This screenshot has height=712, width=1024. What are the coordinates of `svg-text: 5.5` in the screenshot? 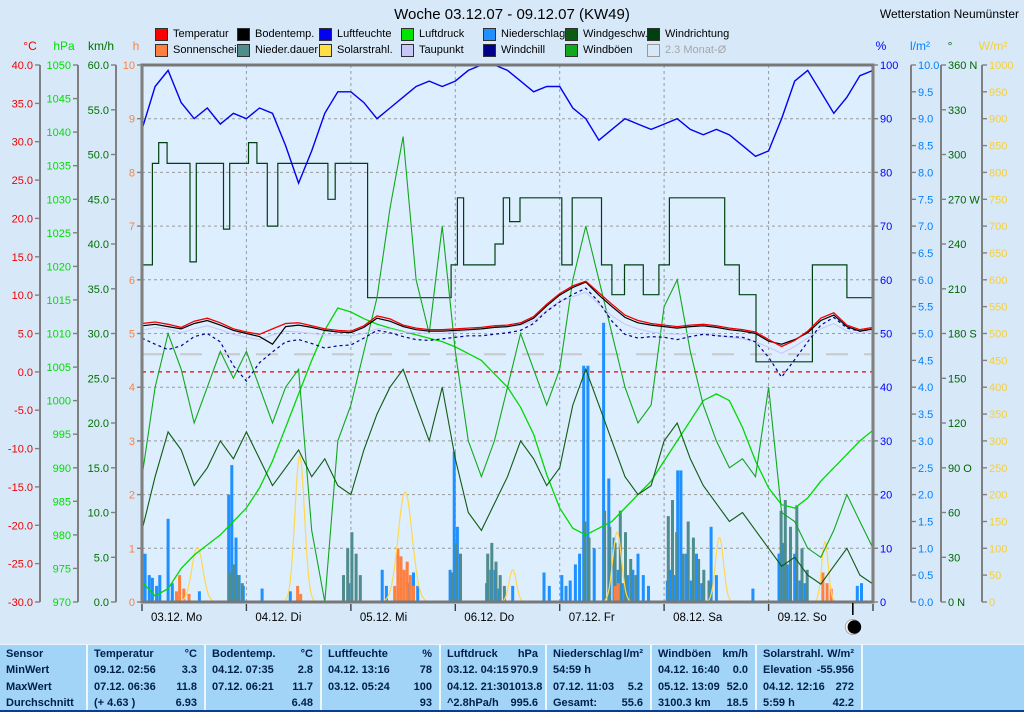 It's located at (925, 308).